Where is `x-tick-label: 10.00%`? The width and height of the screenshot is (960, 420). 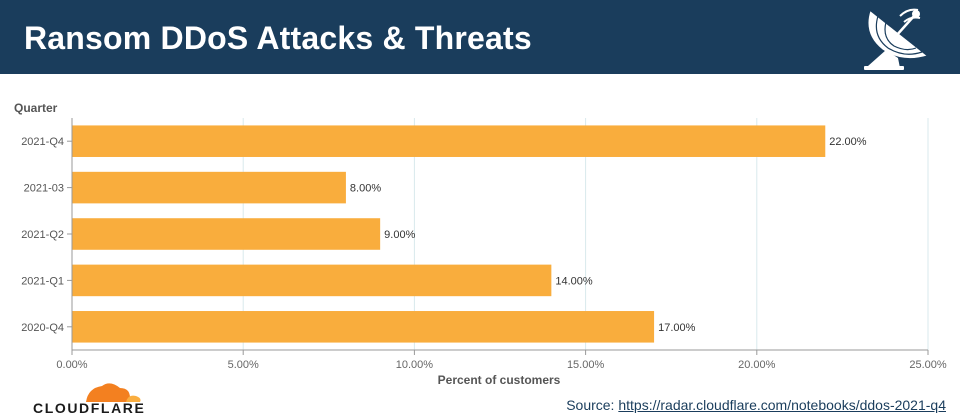
x-tick-label: 10.00% is located at coordinates (415, 365).